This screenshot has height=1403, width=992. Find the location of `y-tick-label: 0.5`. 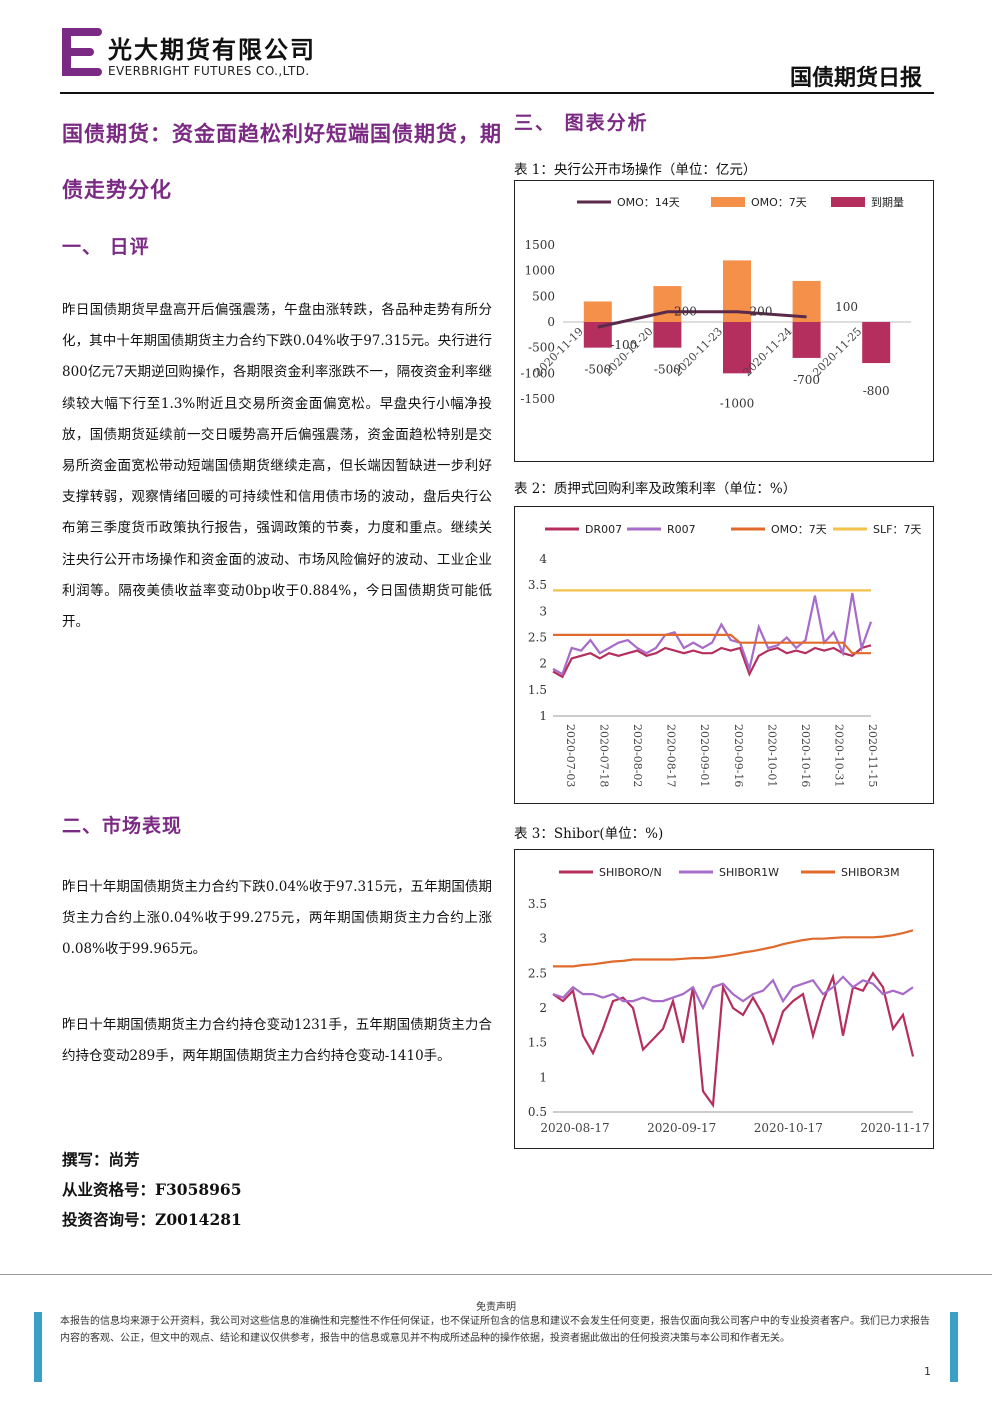

y-tick-label: 0.5 is located at coordinates (537, 1112).